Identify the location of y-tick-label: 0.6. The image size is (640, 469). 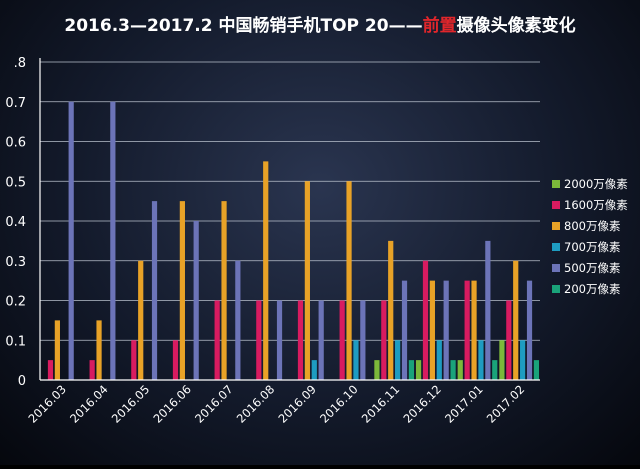
(15, 143).